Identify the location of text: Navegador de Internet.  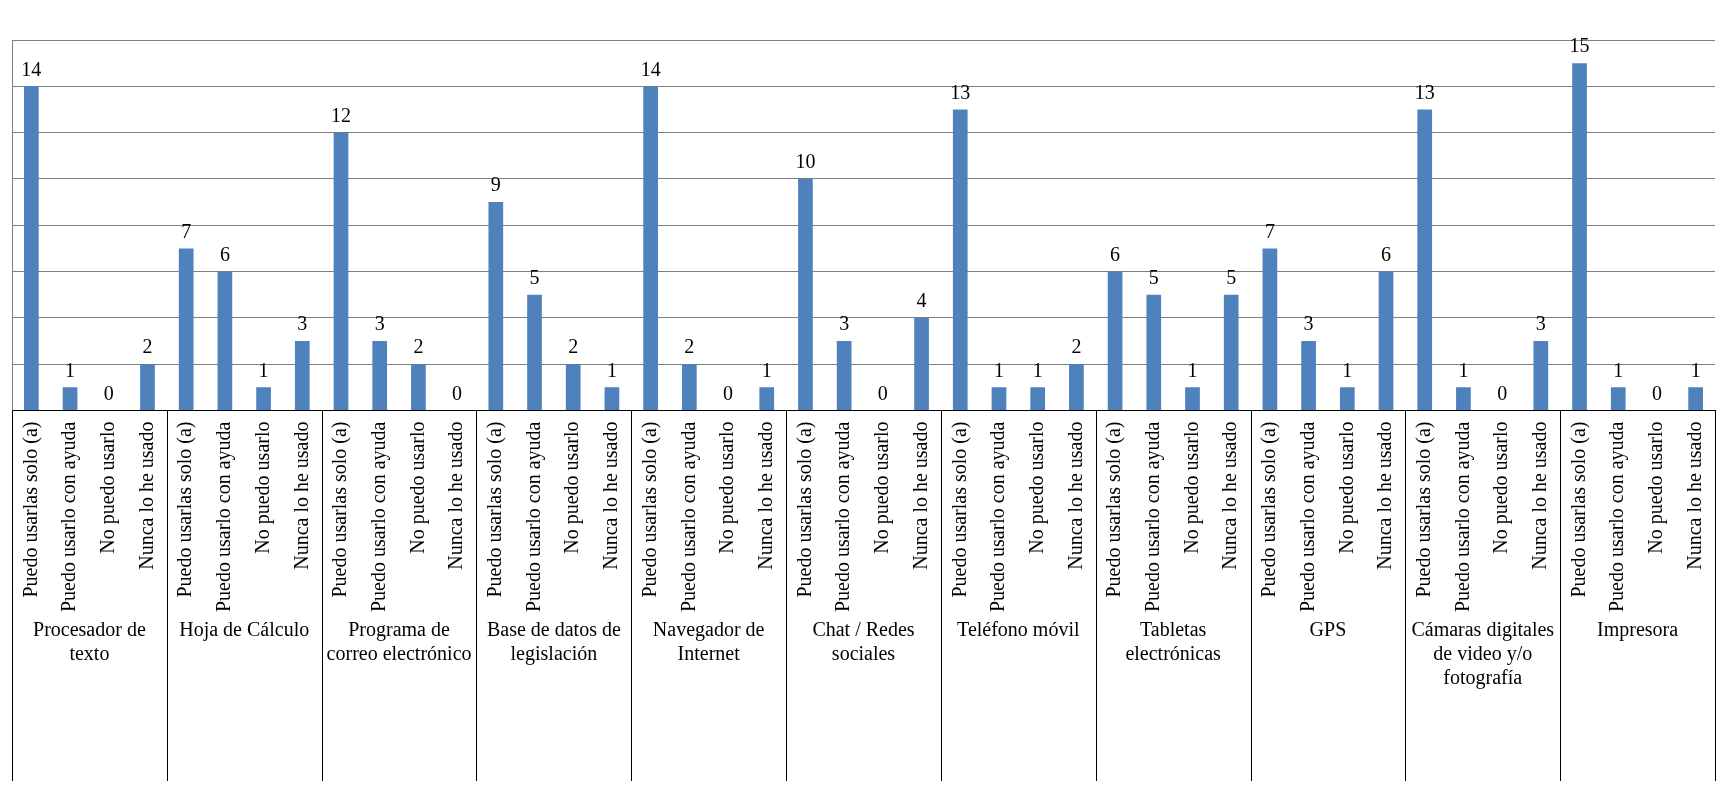
(708, 641).